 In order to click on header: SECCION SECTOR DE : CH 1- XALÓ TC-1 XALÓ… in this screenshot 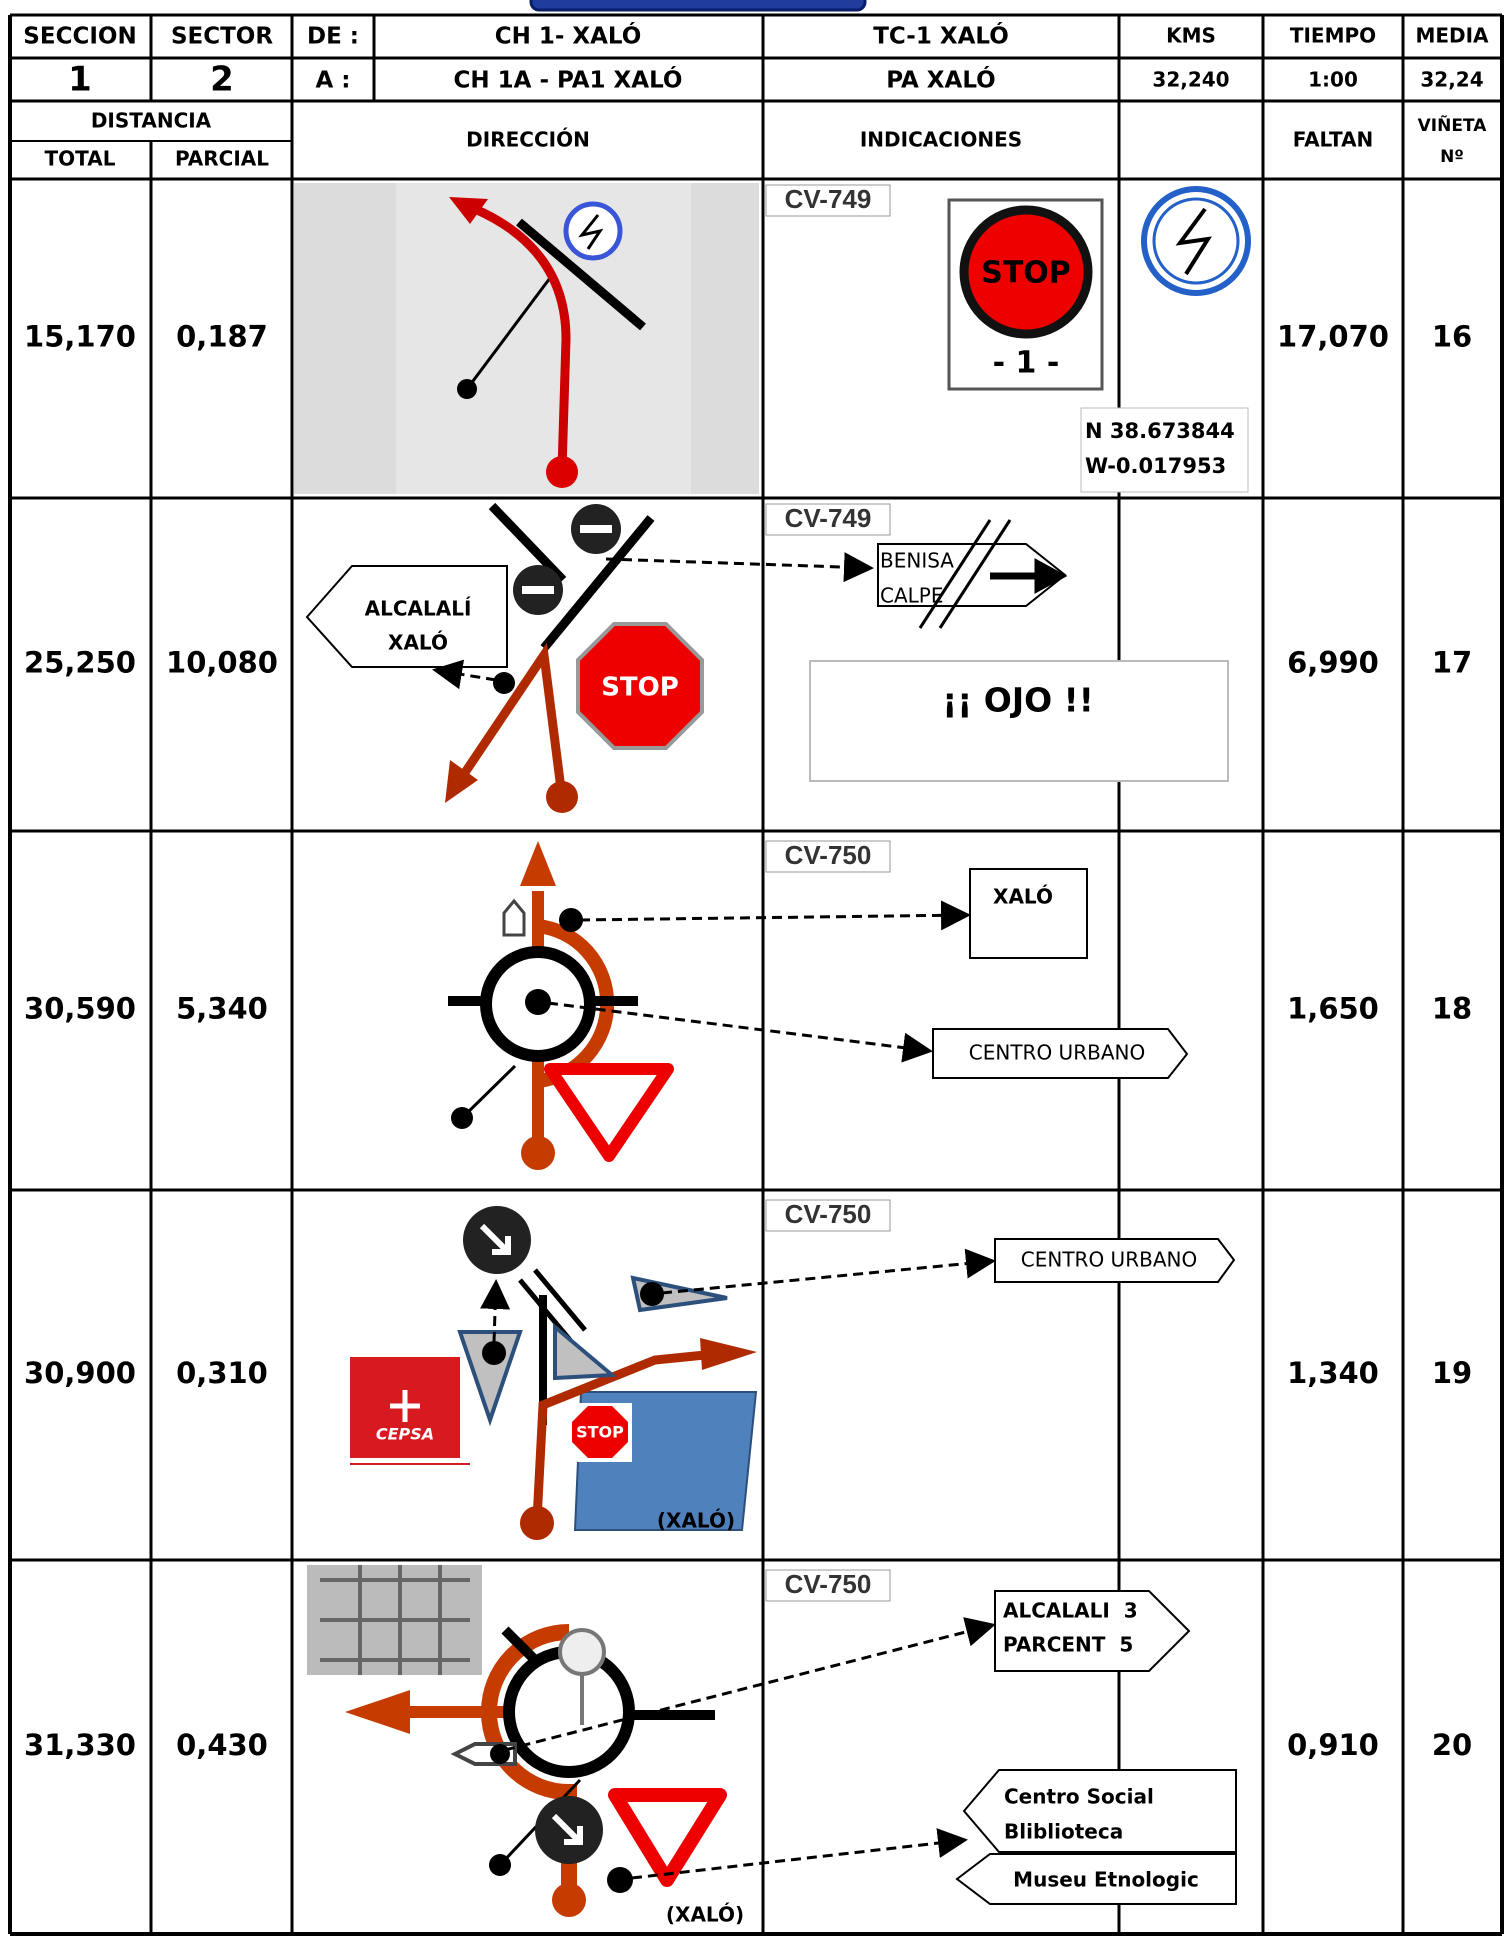, I will do `click(756, 96)`.